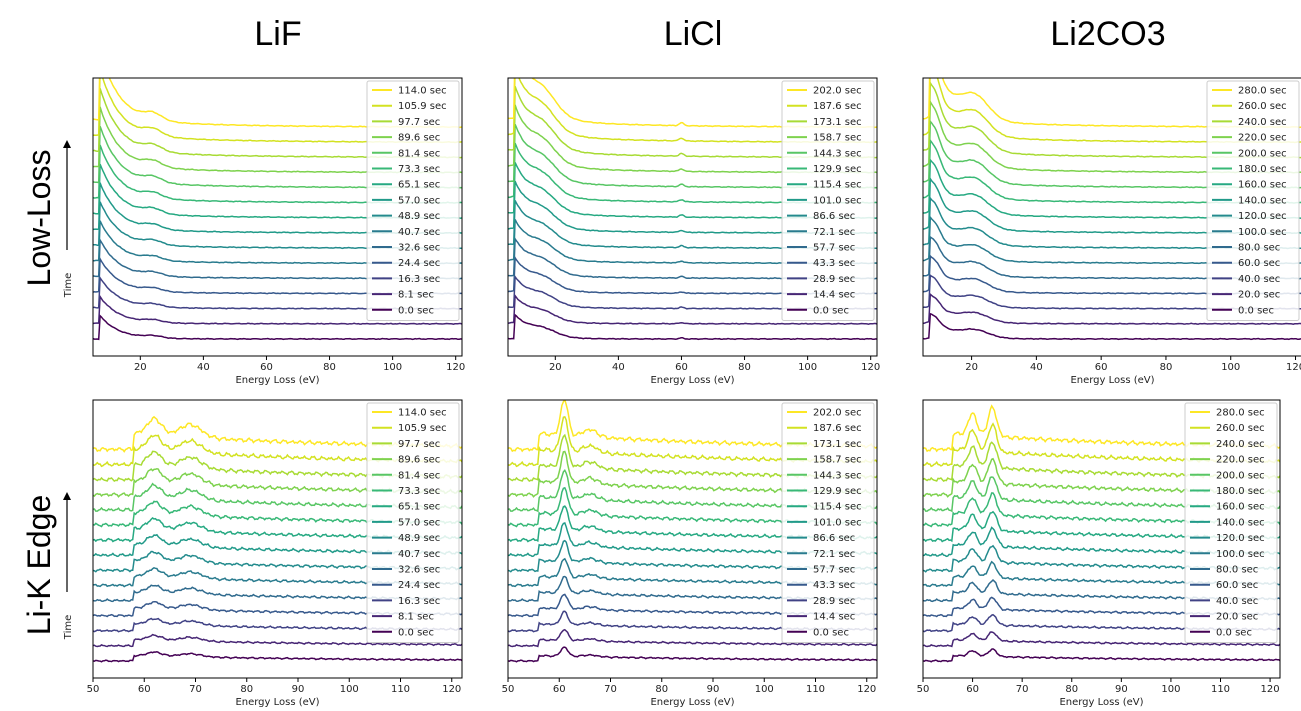 The height and width of the screenshot is (711, 1301). I want to click on legend-entry: 220.0 sec, so click(1262, 138).